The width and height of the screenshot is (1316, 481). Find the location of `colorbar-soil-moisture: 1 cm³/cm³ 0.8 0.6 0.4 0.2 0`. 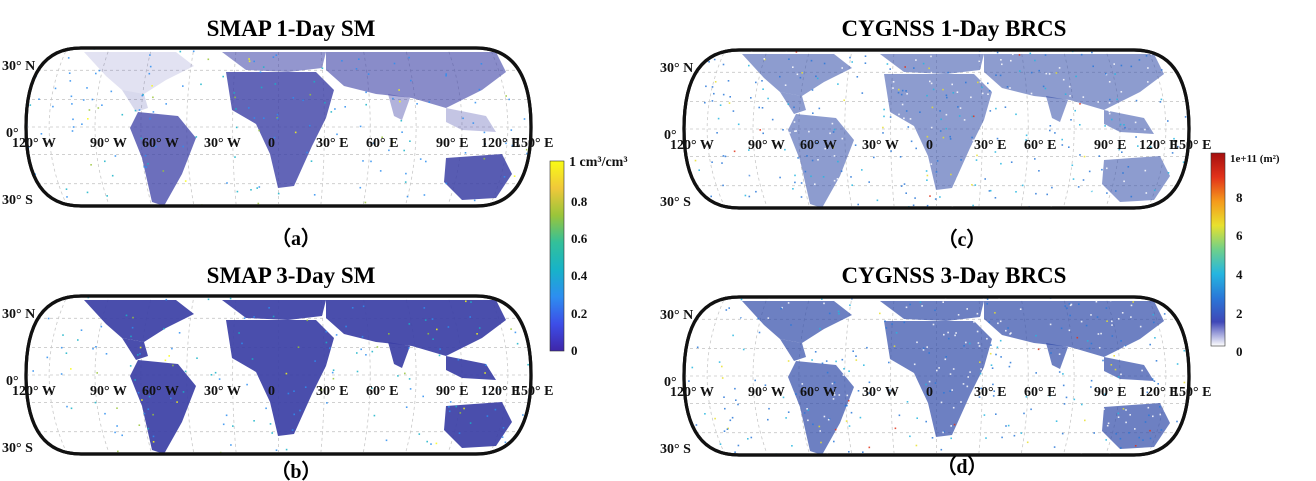

colorbar-soil-moisture: 1 cm³/cm³ 0.8 0.6 0.4 0.2 0 is located at coordinates (588, 256).